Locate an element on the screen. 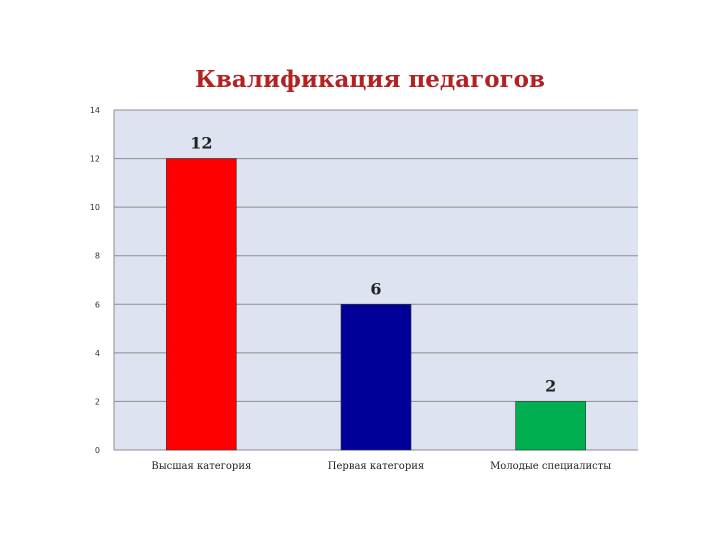 The width and height of the screenshot is (720, 540). y-tick-label: 2 is located at coordinates (97, 401).